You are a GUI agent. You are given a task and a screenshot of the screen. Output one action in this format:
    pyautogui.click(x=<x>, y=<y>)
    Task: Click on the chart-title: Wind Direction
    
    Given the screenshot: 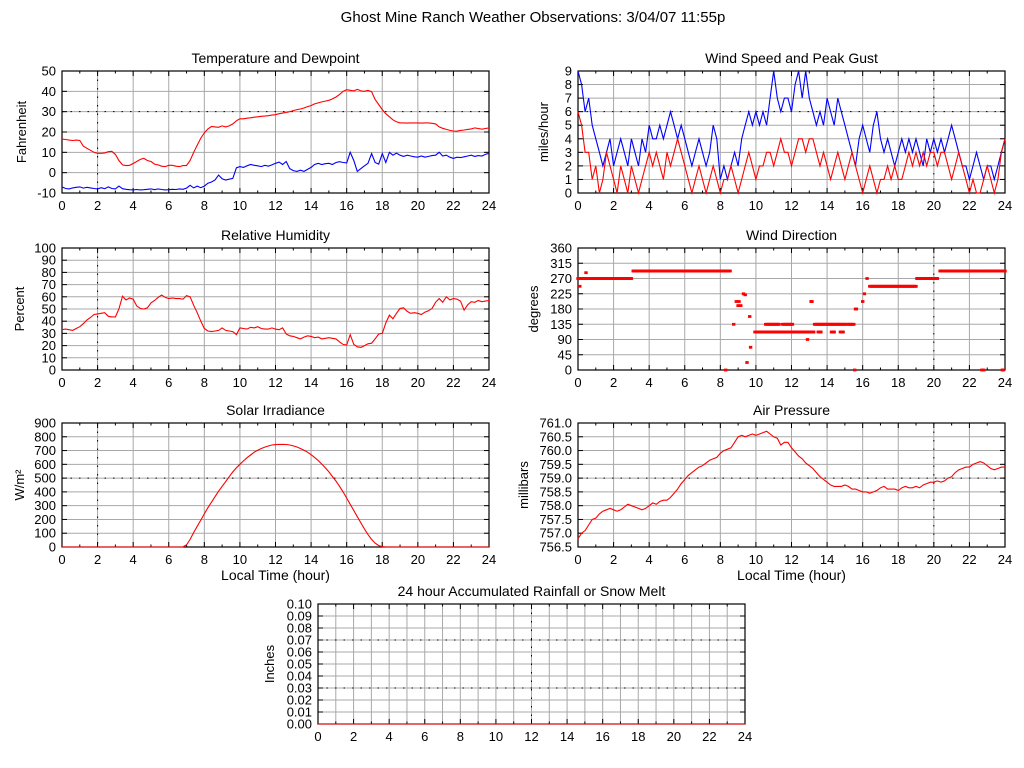 What is the action you would take?
    pyautogui.click(x=791, y=235)
    